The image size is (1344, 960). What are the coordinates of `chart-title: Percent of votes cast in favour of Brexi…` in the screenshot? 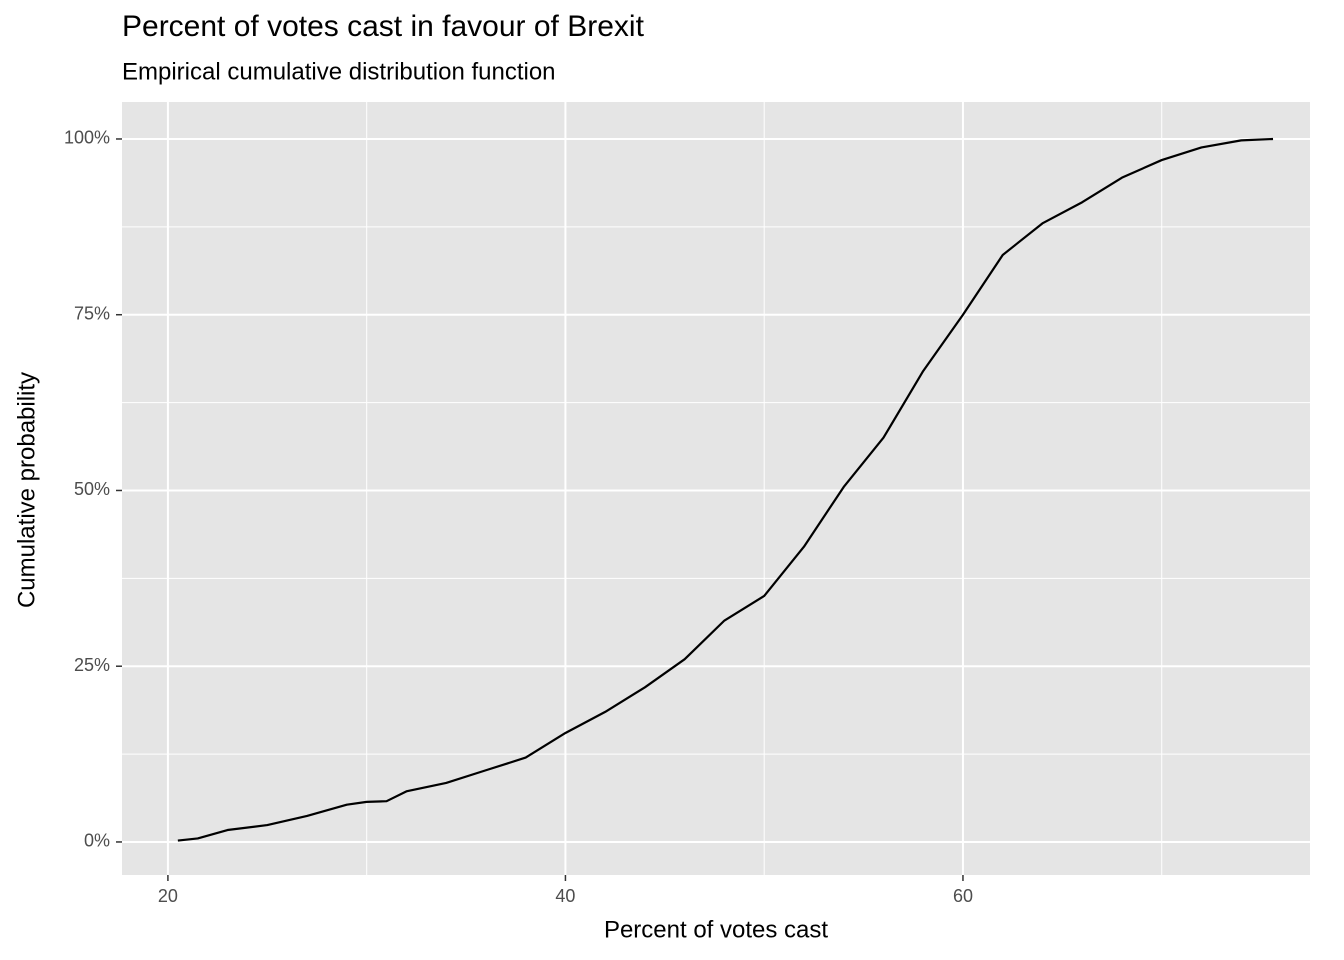 It's located at (383, 26).